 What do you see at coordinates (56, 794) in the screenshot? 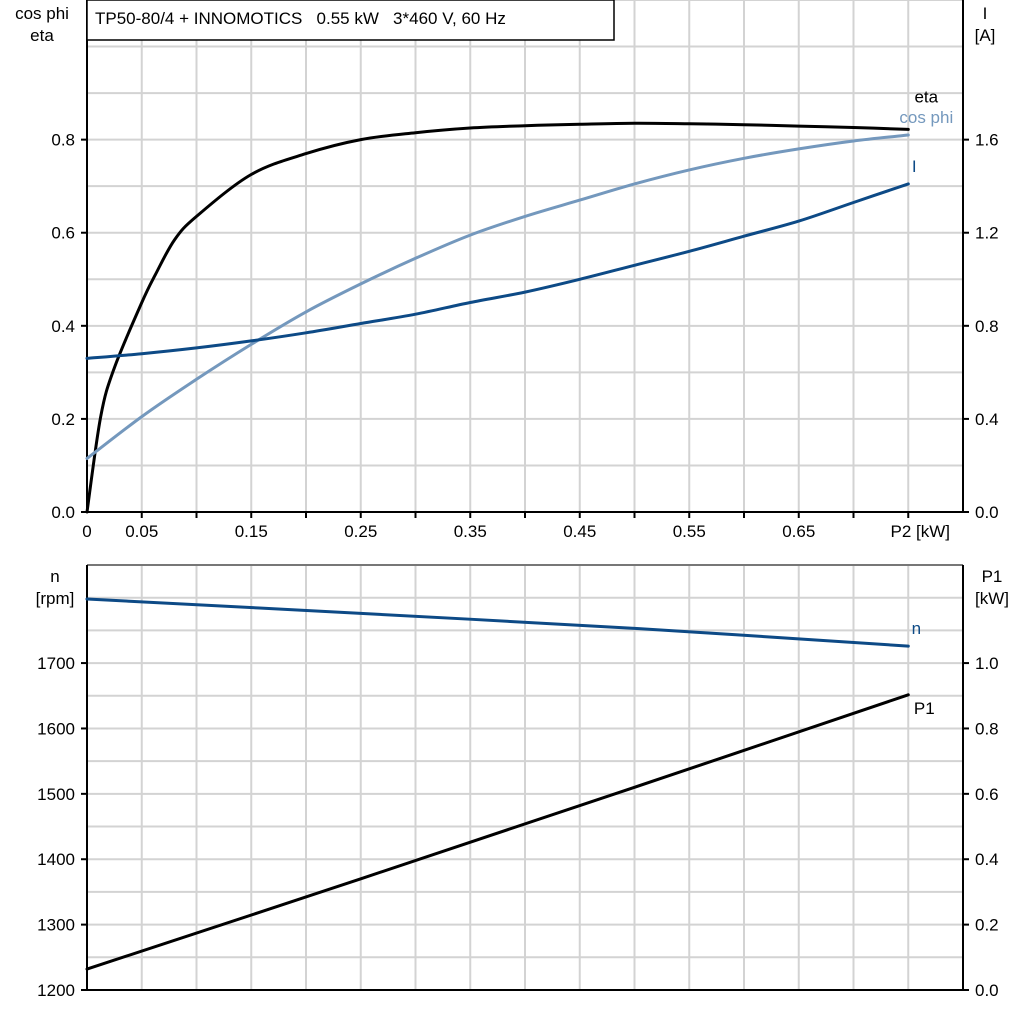
I see `y-left-tick-label: 1500` at bounding box center [56, 794].